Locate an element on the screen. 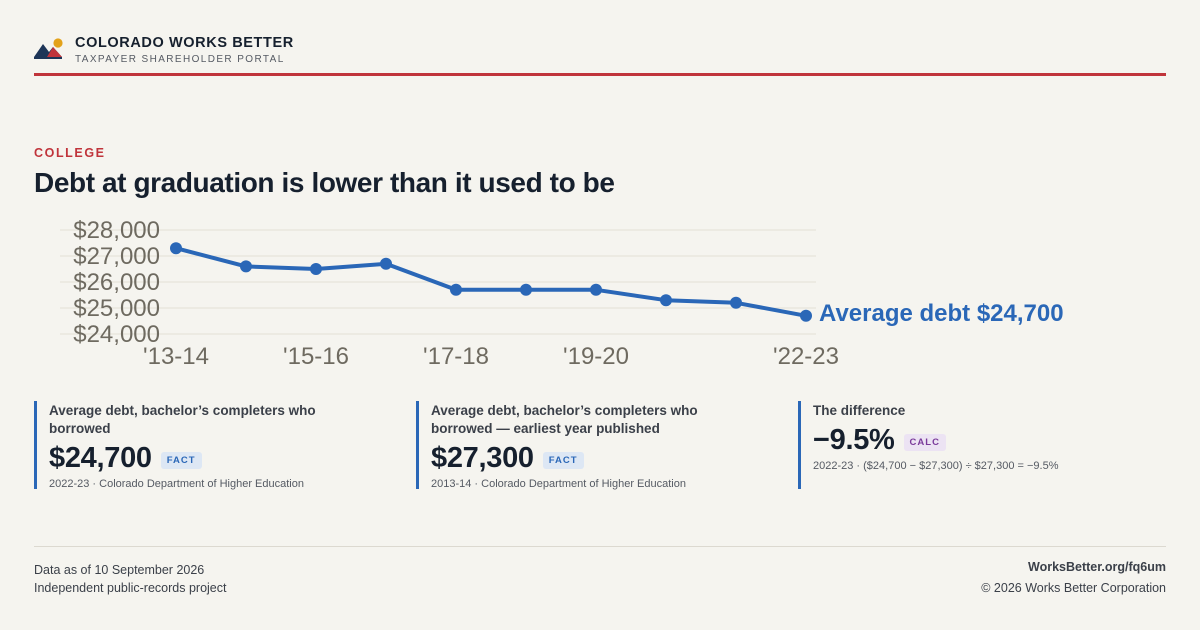 Image resolution: width=1200 pixels, height=630 pixels. x-tick-label: '15-16 is located at coordinates (316, 356).